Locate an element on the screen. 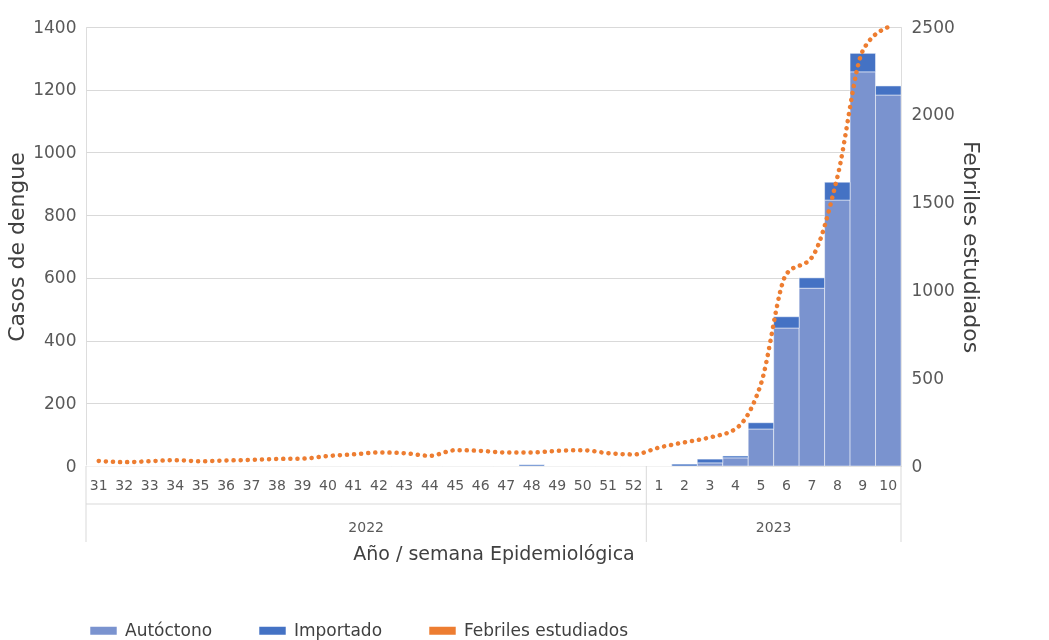  x-tick-label: 50 is located at coordinates (582, 484).